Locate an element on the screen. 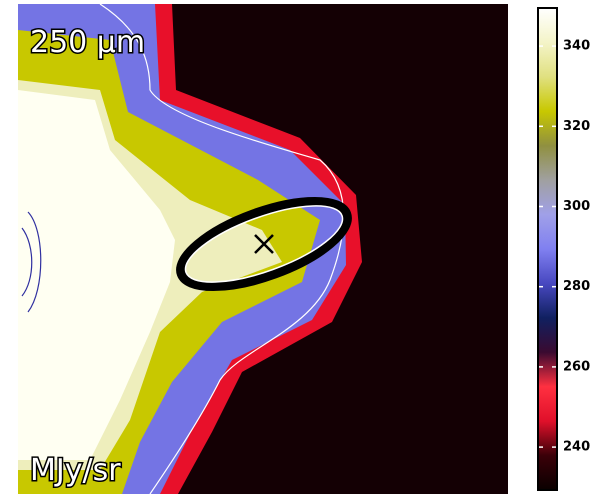  tick-label: 280 is located at coordinates (576, 286).